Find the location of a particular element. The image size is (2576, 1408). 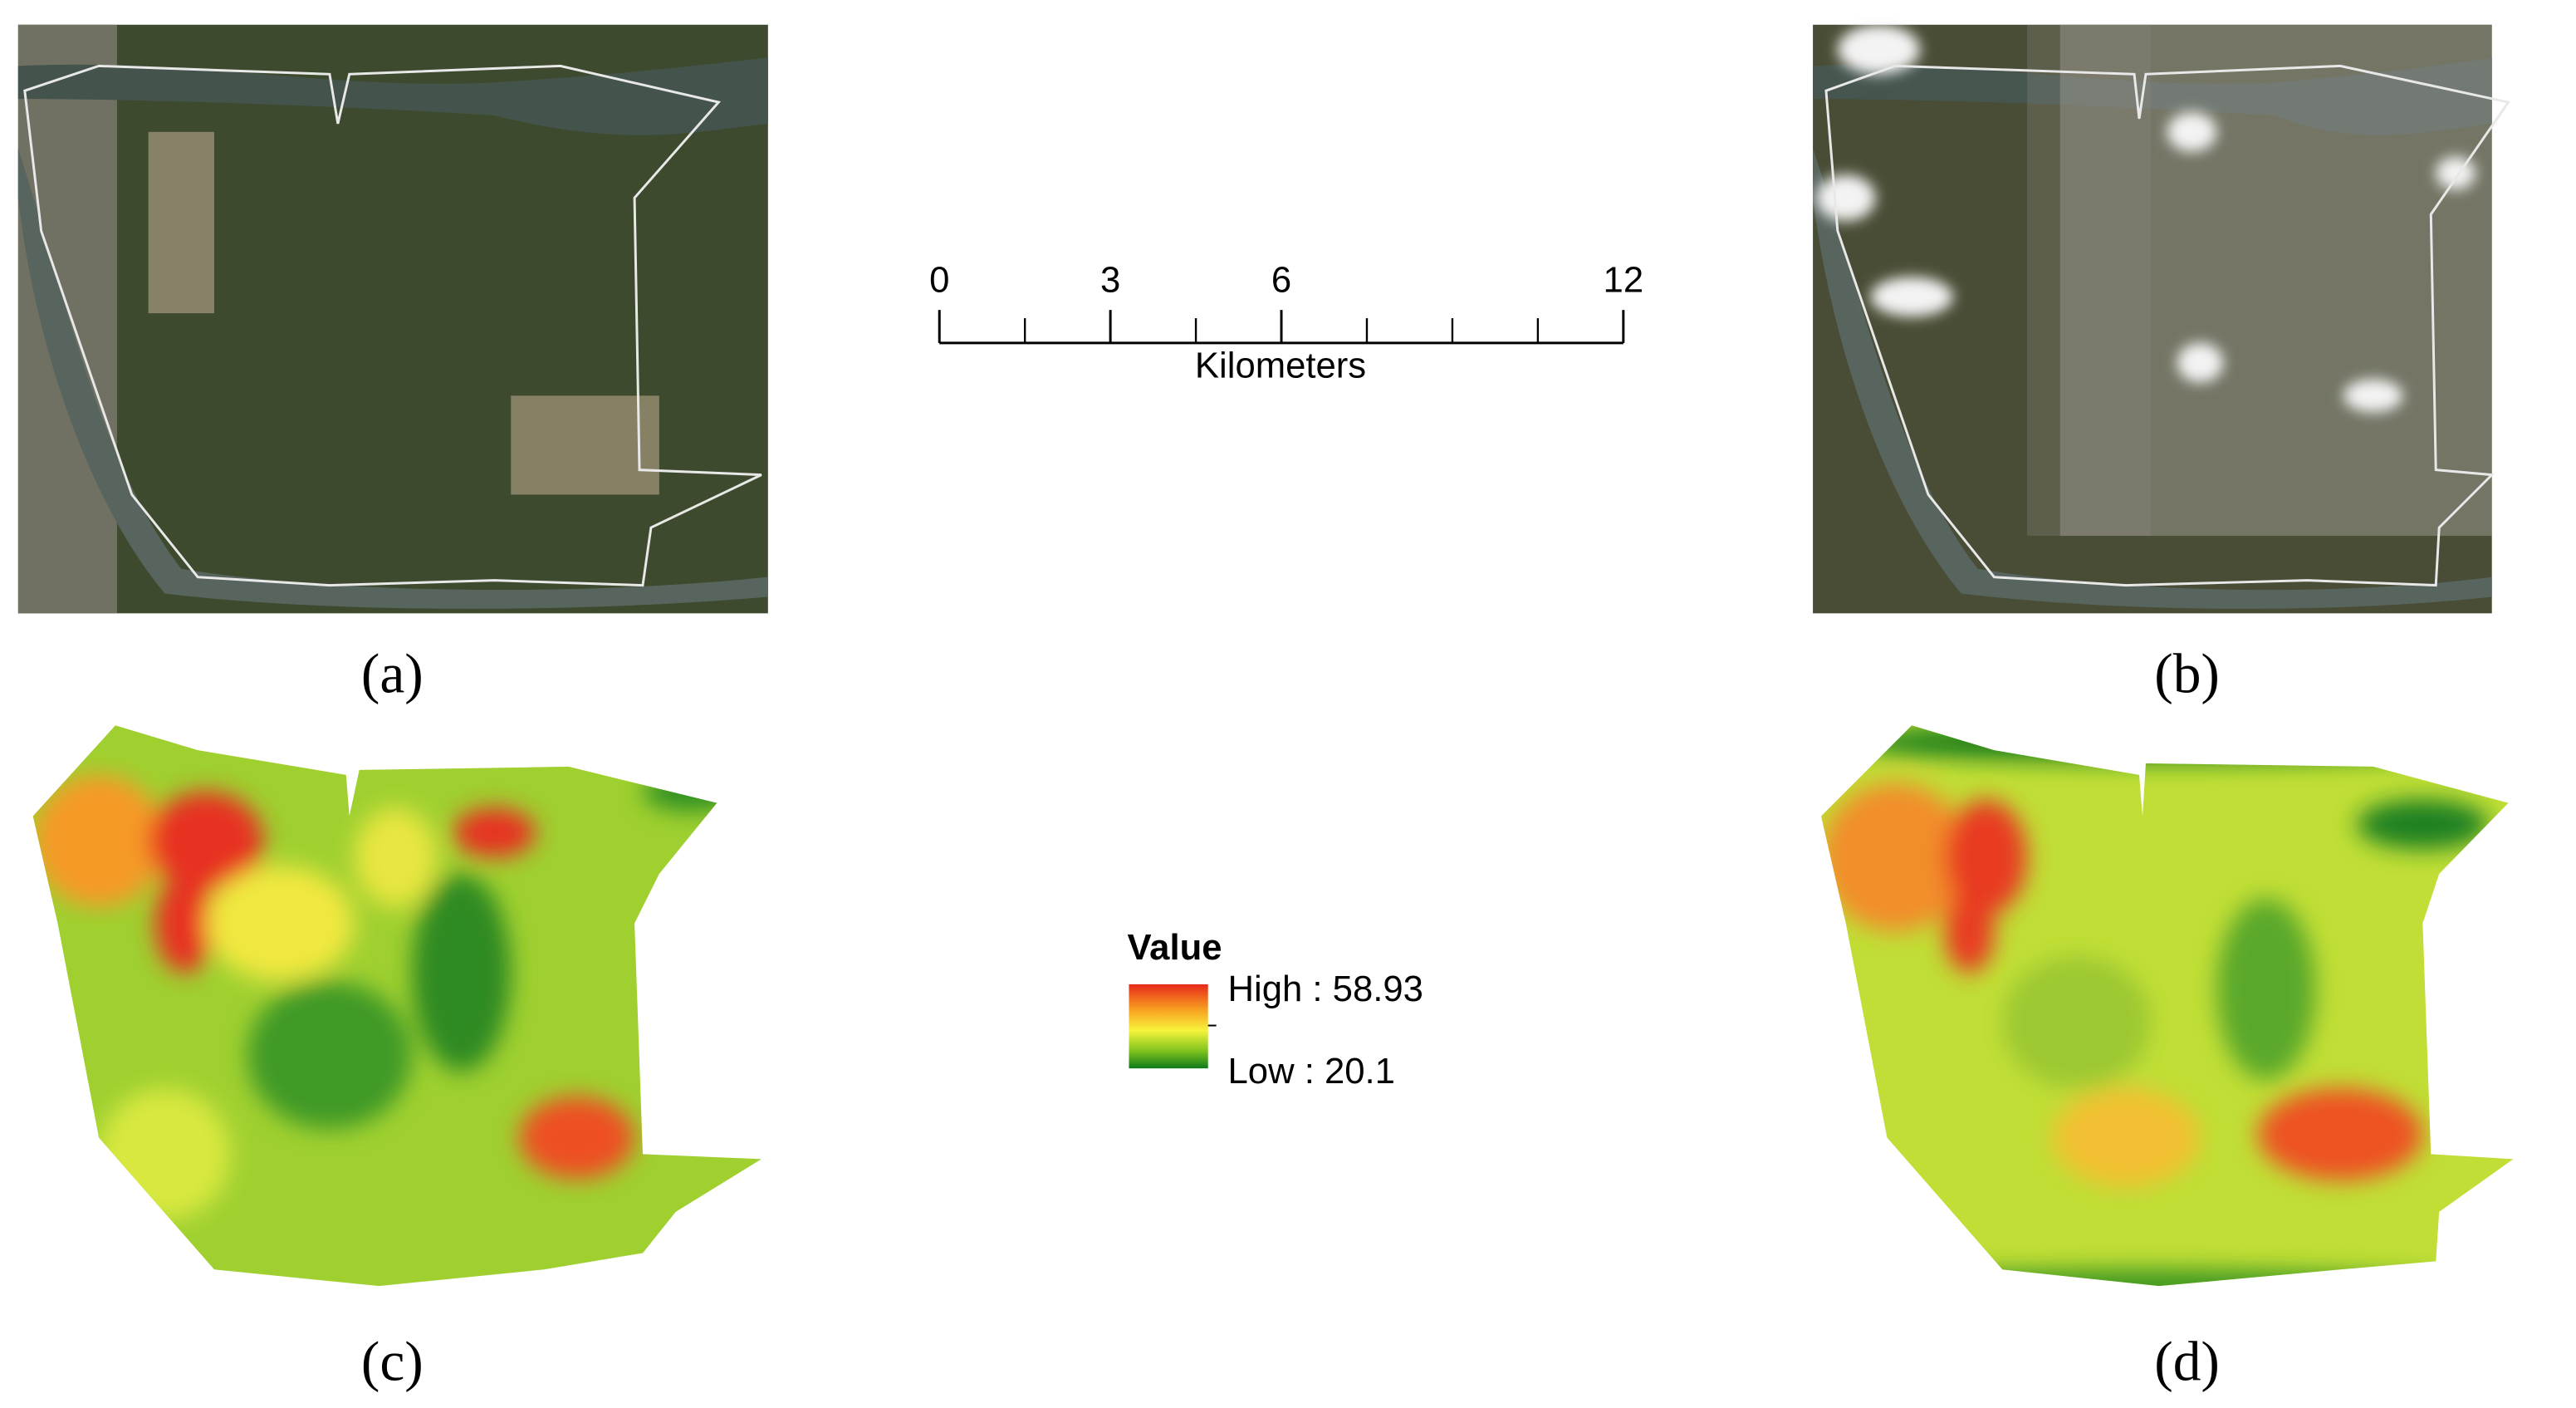

scale-bar: Kilometers 0 3 6 12 is located at coordinates (1286, 322).